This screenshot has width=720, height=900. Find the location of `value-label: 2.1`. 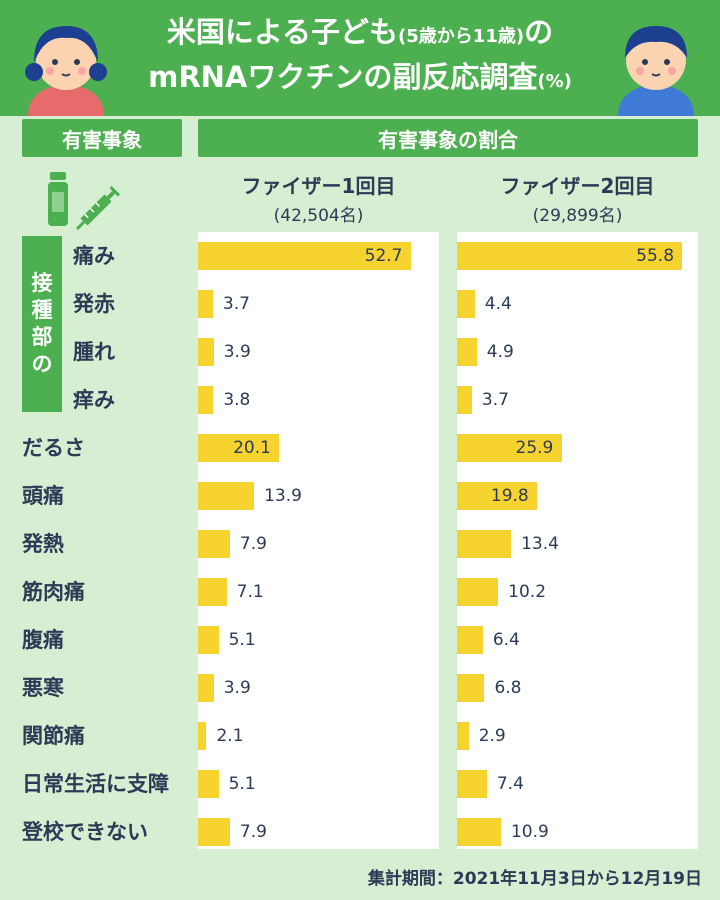

value-label: 2.1 is located at coordinates (230, 736).